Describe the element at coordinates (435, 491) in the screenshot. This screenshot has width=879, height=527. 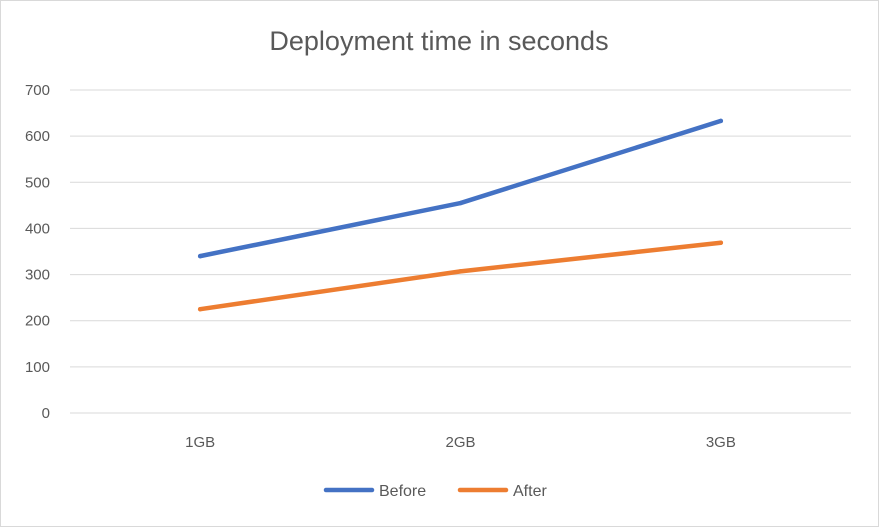
I see `legend: Before After` at that location.